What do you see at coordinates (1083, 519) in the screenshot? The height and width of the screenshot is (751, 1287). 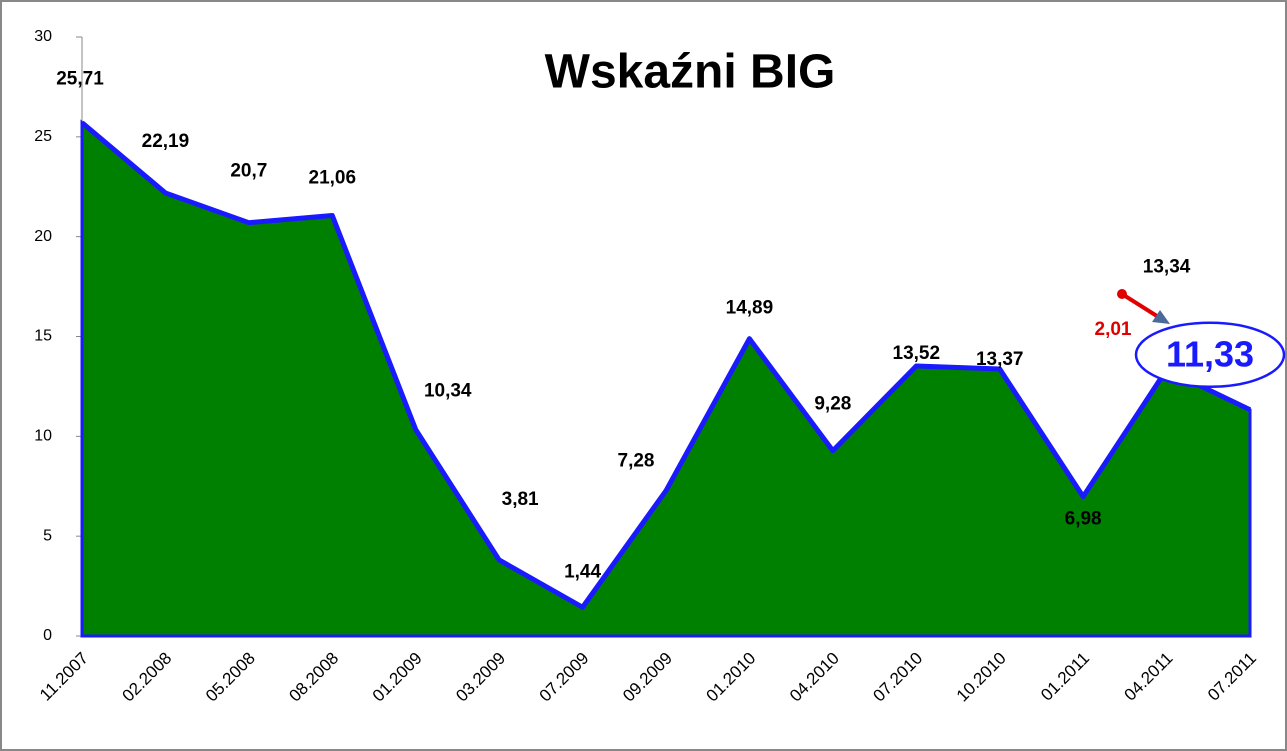 I see `data-label: 6,98` at bounding box center [1083, 519].